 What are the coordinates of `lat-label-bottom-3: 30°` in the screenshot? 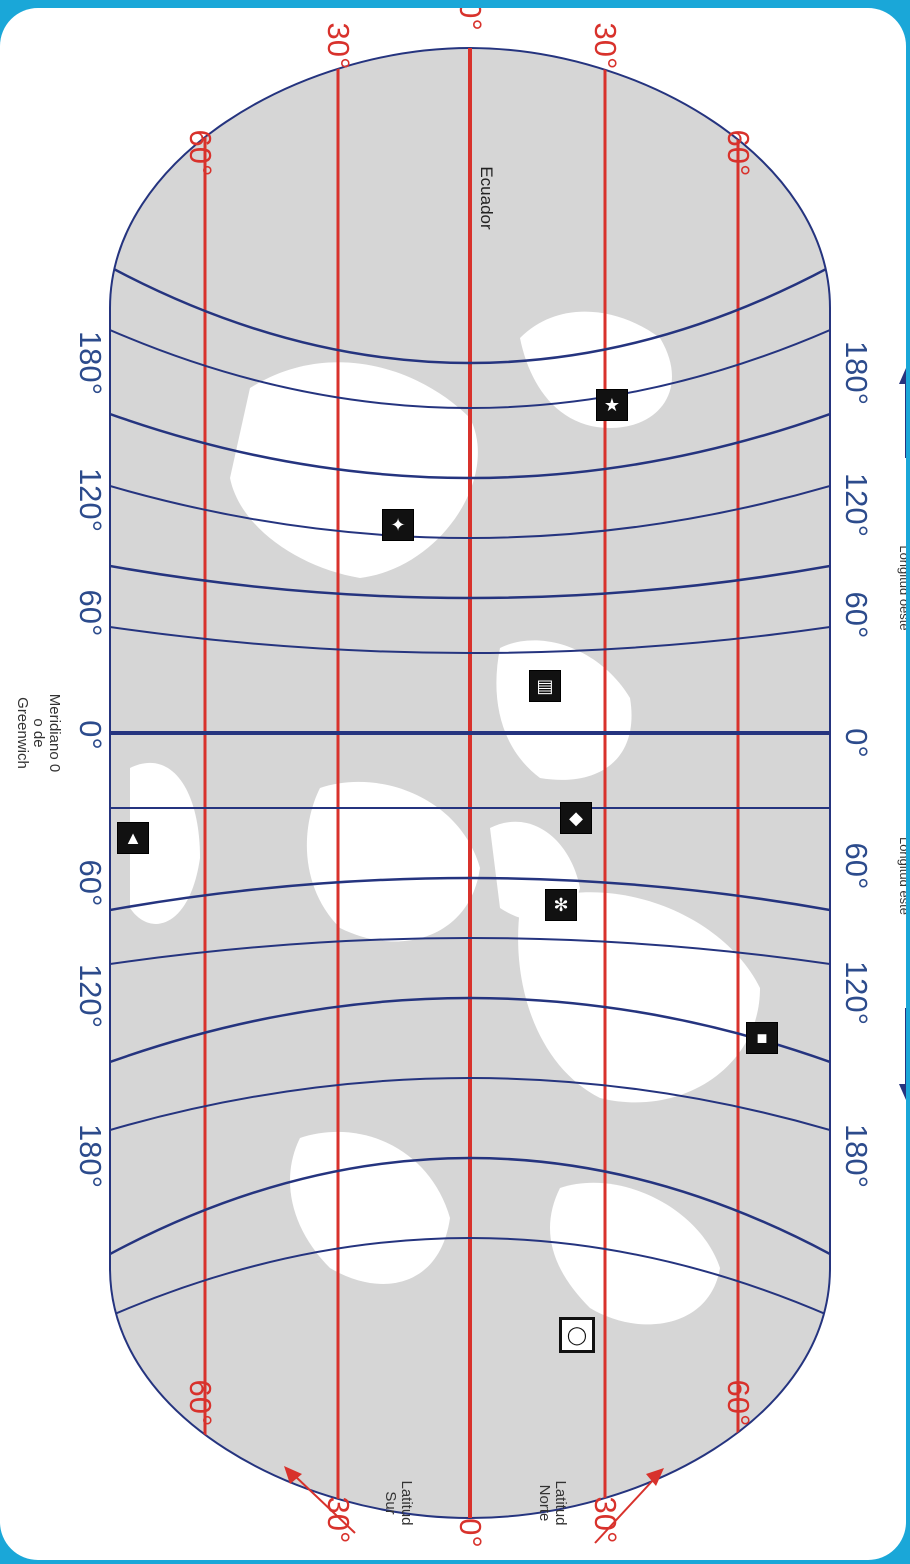 It's located at (605, 1520).